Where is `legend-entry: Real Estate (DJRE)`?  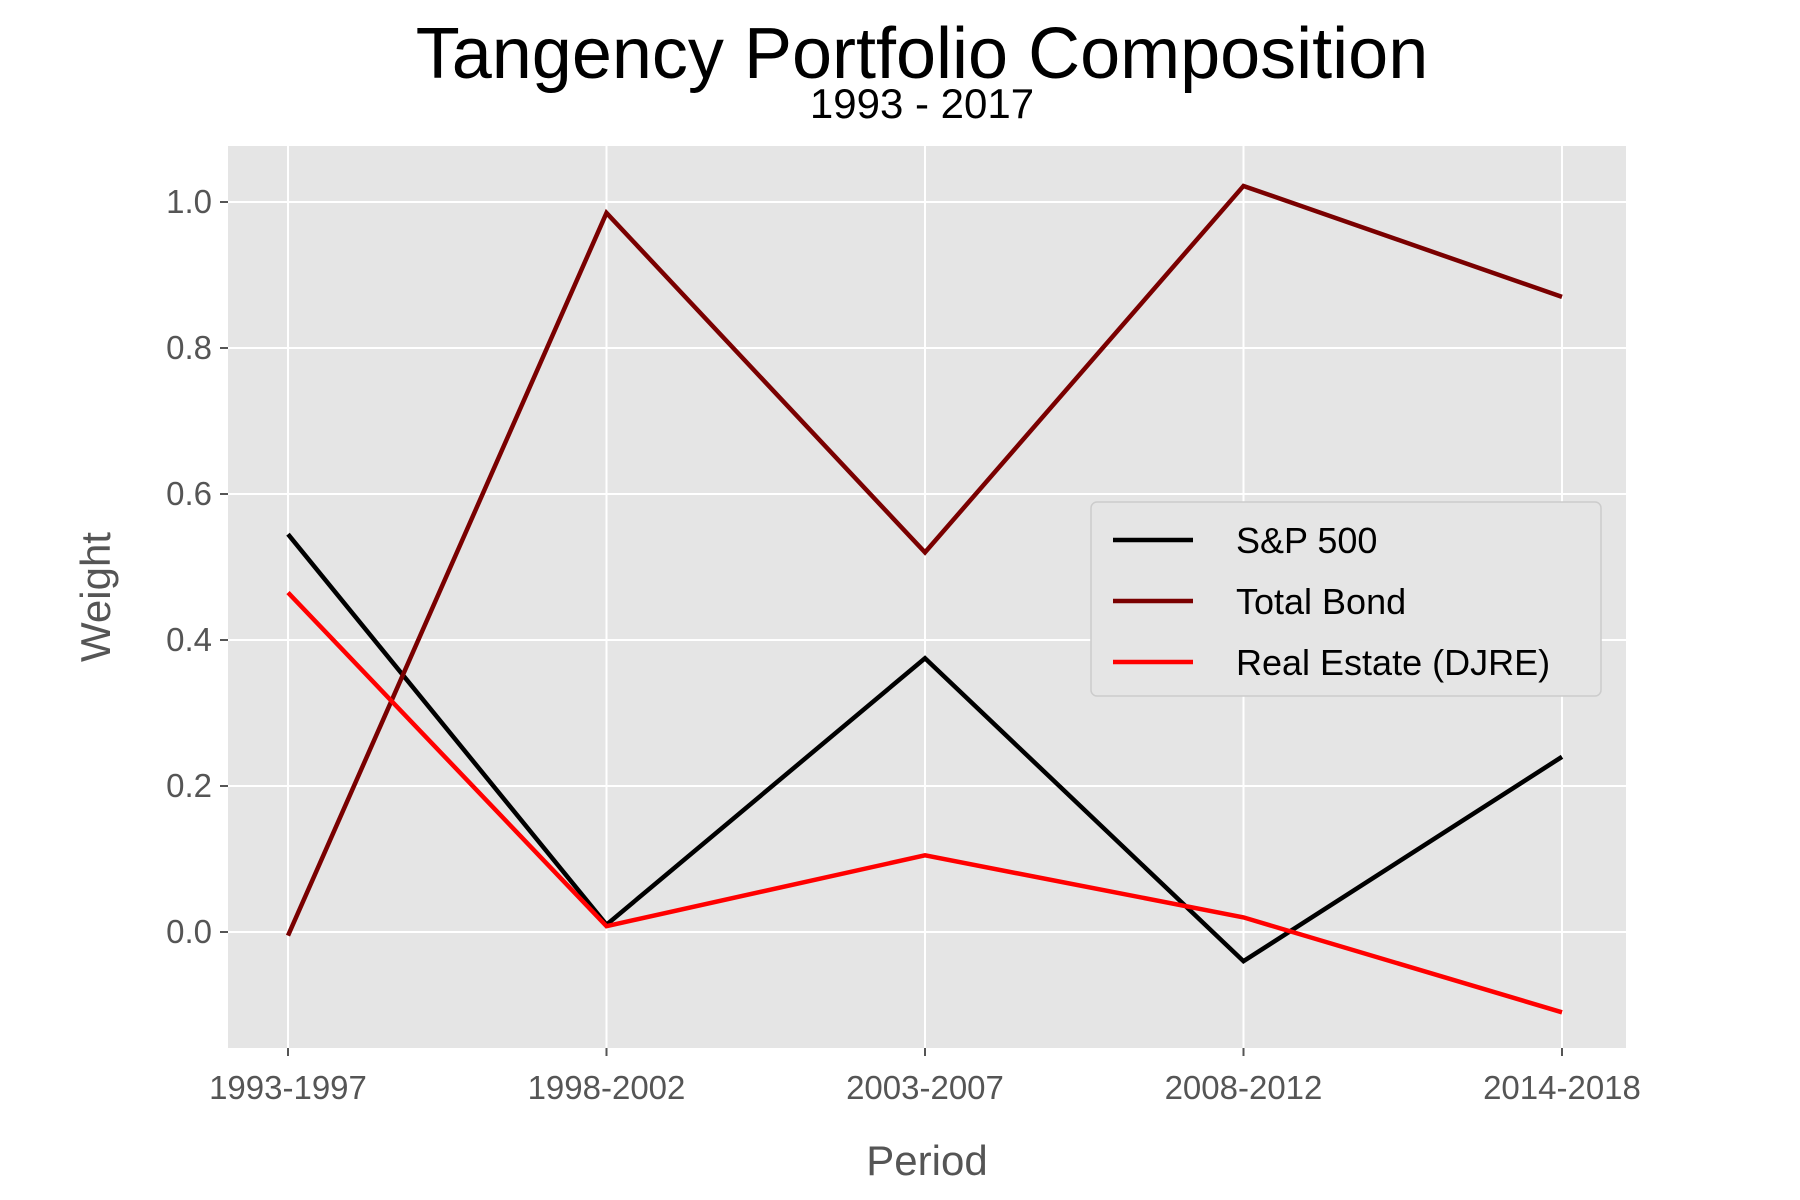 legend-entry: Real Estate (DJRE) is located at coordinates (1393, 662).